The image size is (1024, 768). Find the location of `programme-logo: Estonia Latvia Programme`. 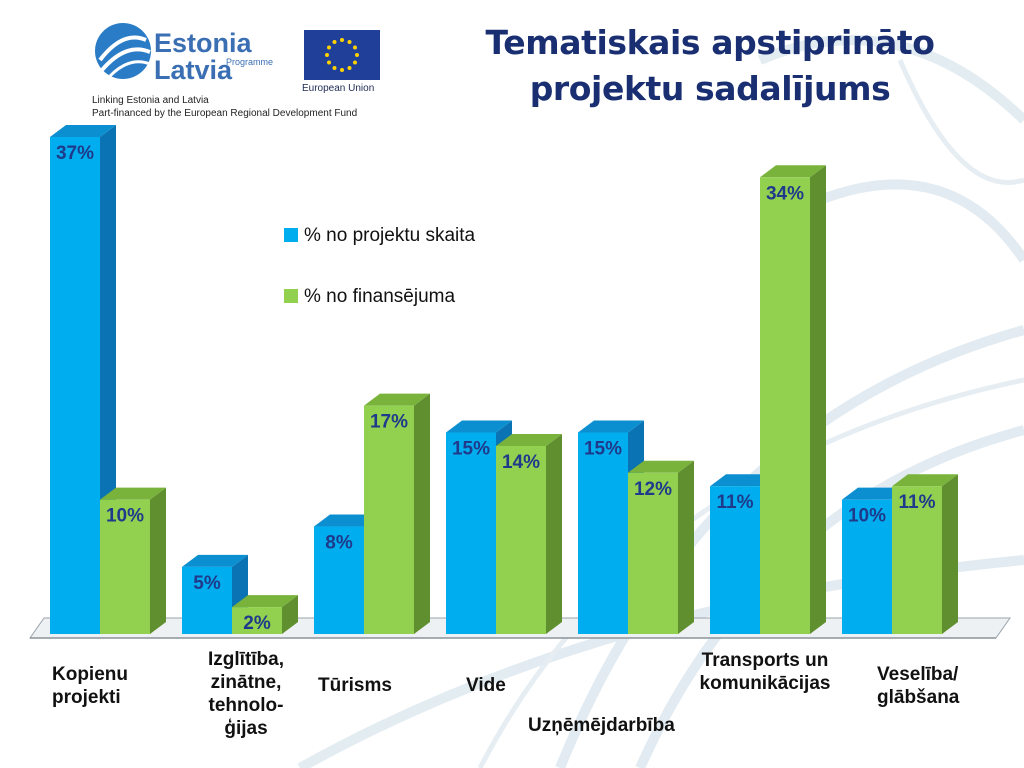

programme-logo: Estonia Latvia Programme is located at coordinates (244, 70).